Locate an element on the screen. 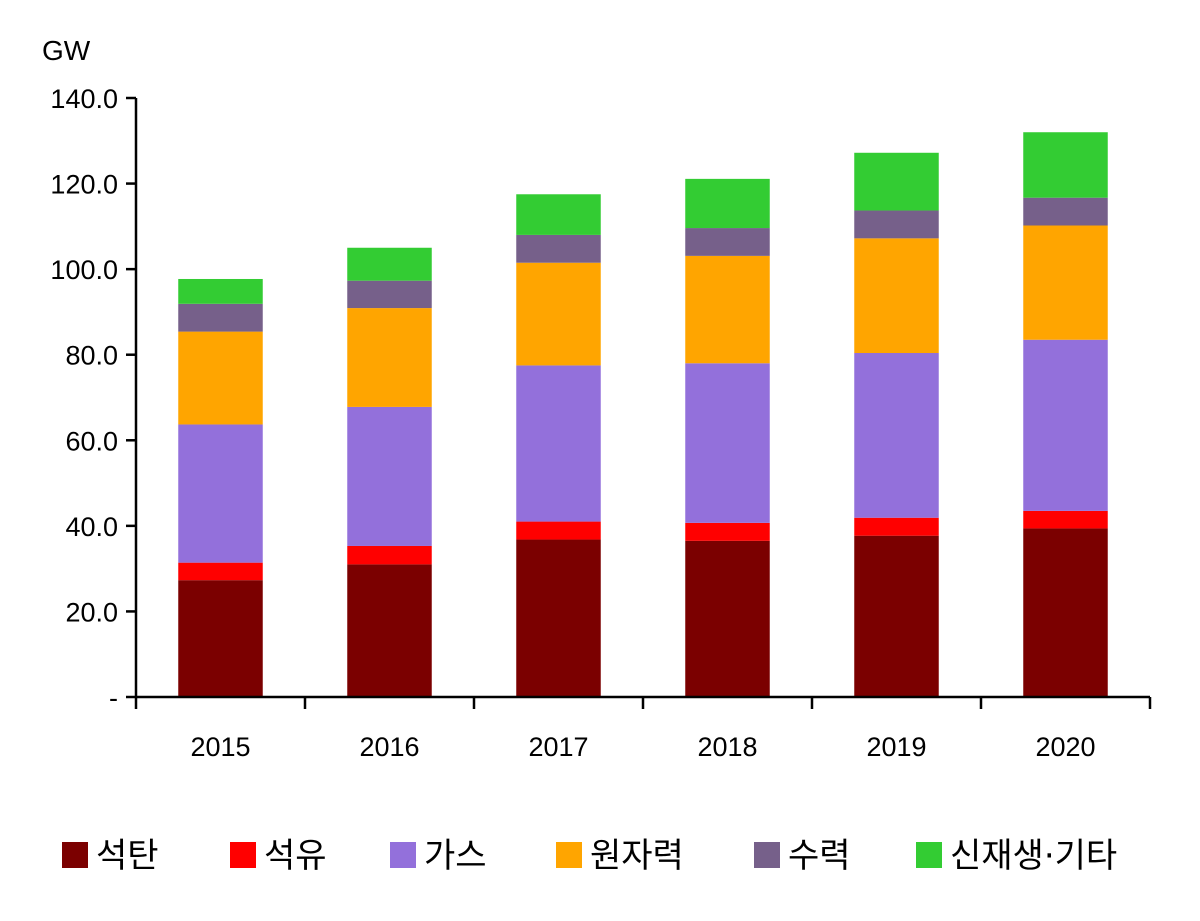 This screenshot has width=1200, height=921. x-tick-label: 2016 is located at coordinates (389, 747).